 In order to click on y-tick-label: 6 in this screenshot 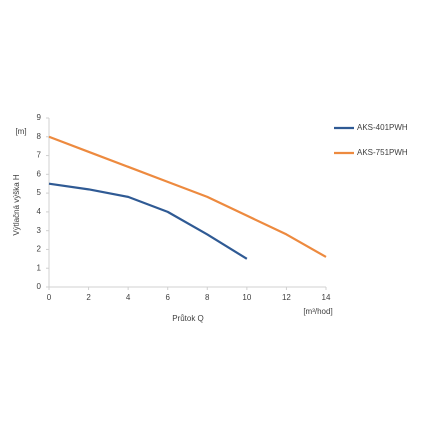, I will do `click(39, 173)`.